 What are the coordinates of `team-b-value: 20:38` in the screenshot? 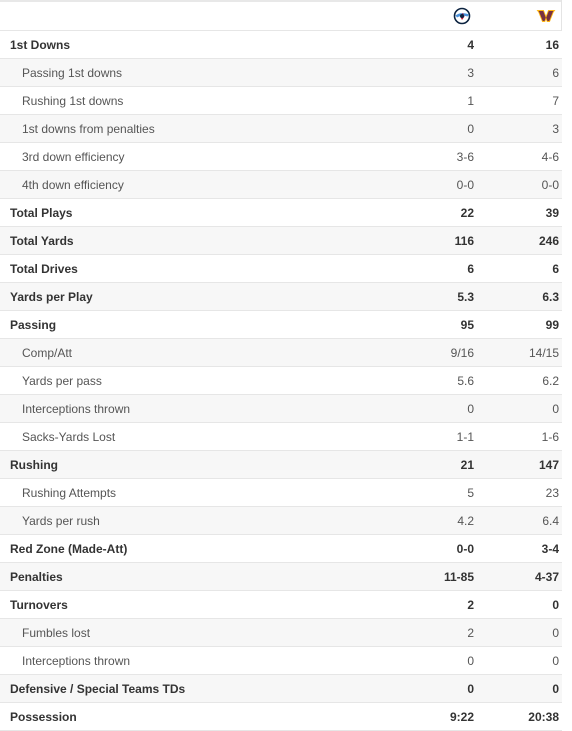 It's located at (519, 716).